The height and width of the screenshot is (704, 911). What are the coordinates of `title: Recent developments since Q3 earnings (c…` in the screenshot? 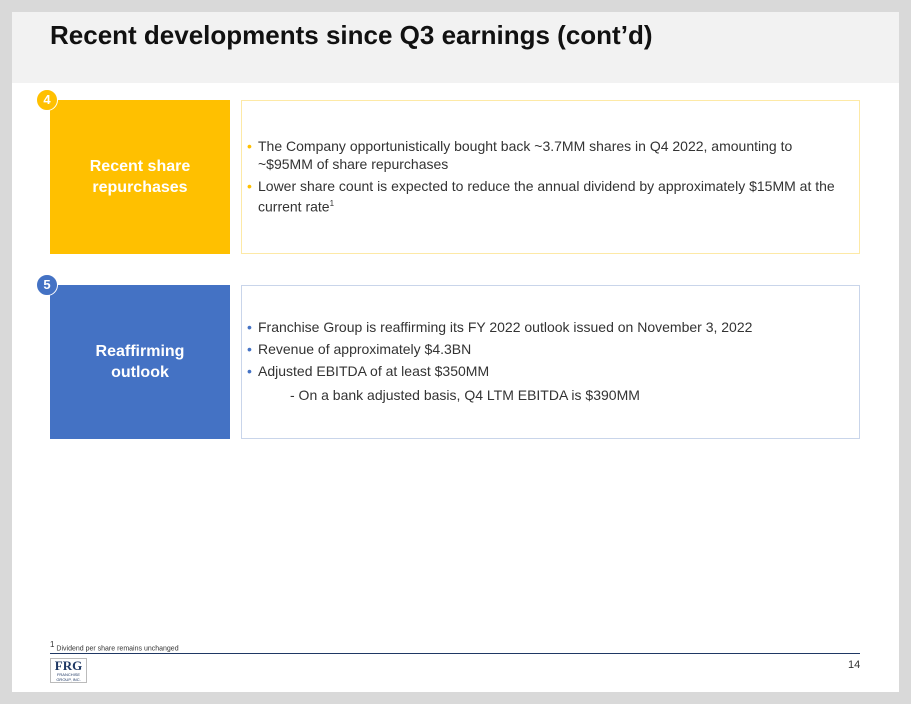 It's located at (351, 35).